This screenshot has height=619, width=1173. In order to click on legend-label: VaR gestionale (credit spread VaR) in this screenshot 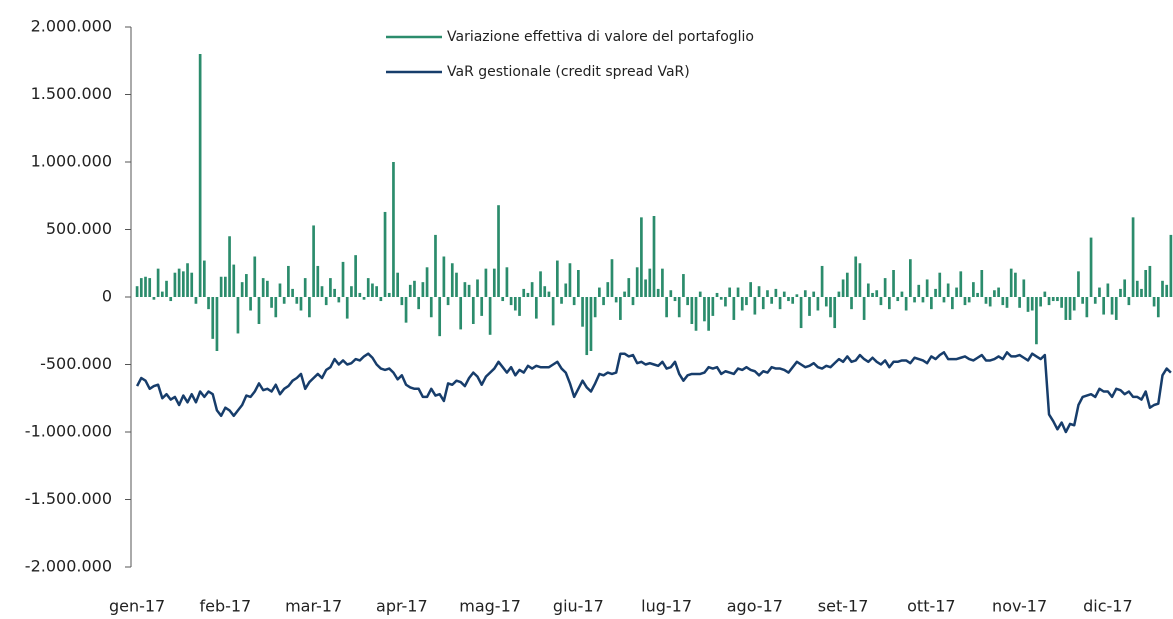, I will do `click(568, 72)`.